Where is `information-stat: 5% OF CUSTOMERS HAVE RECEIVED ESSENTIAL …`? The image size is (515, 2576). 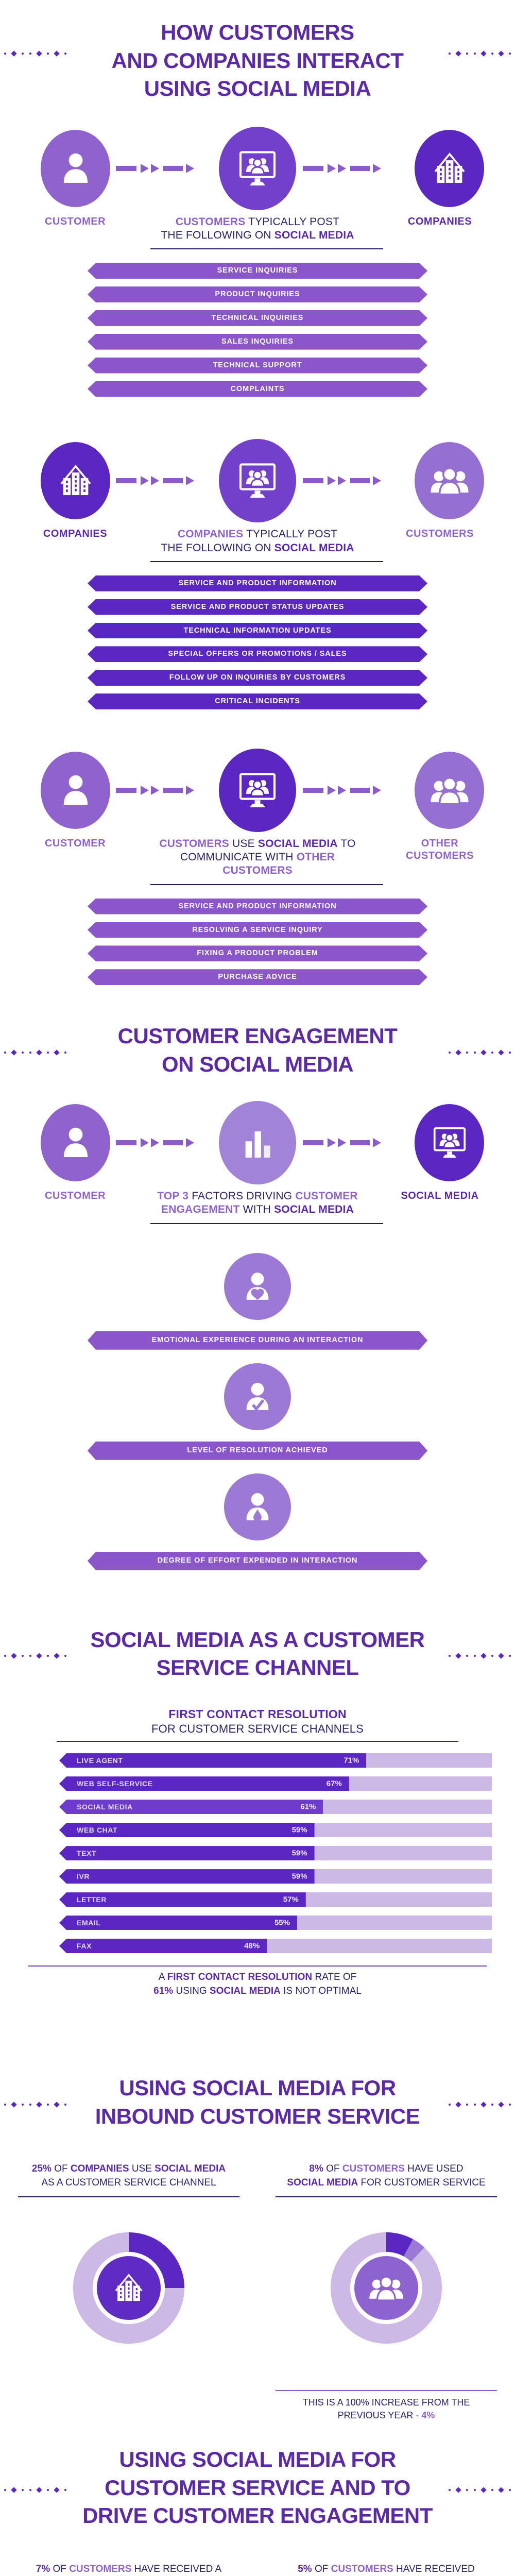
information-stat: 5% OF CUSTOMERS HAVE RECEIVED ESSENTIAL … is located at coordinates (386, 2568).